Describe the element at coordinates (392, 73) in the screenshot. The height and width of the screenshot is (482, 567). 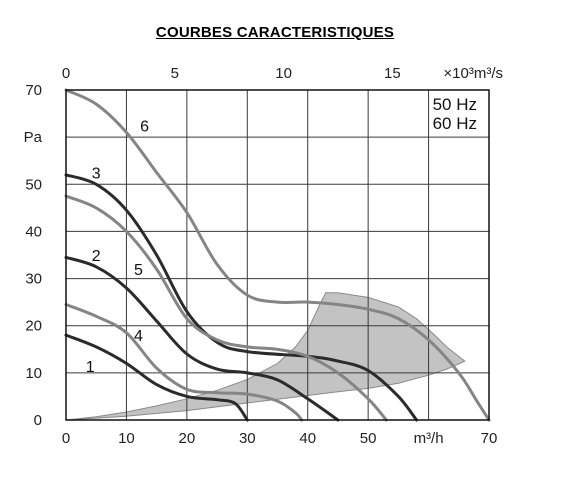
I see `top-tick-label: 15` at that location.